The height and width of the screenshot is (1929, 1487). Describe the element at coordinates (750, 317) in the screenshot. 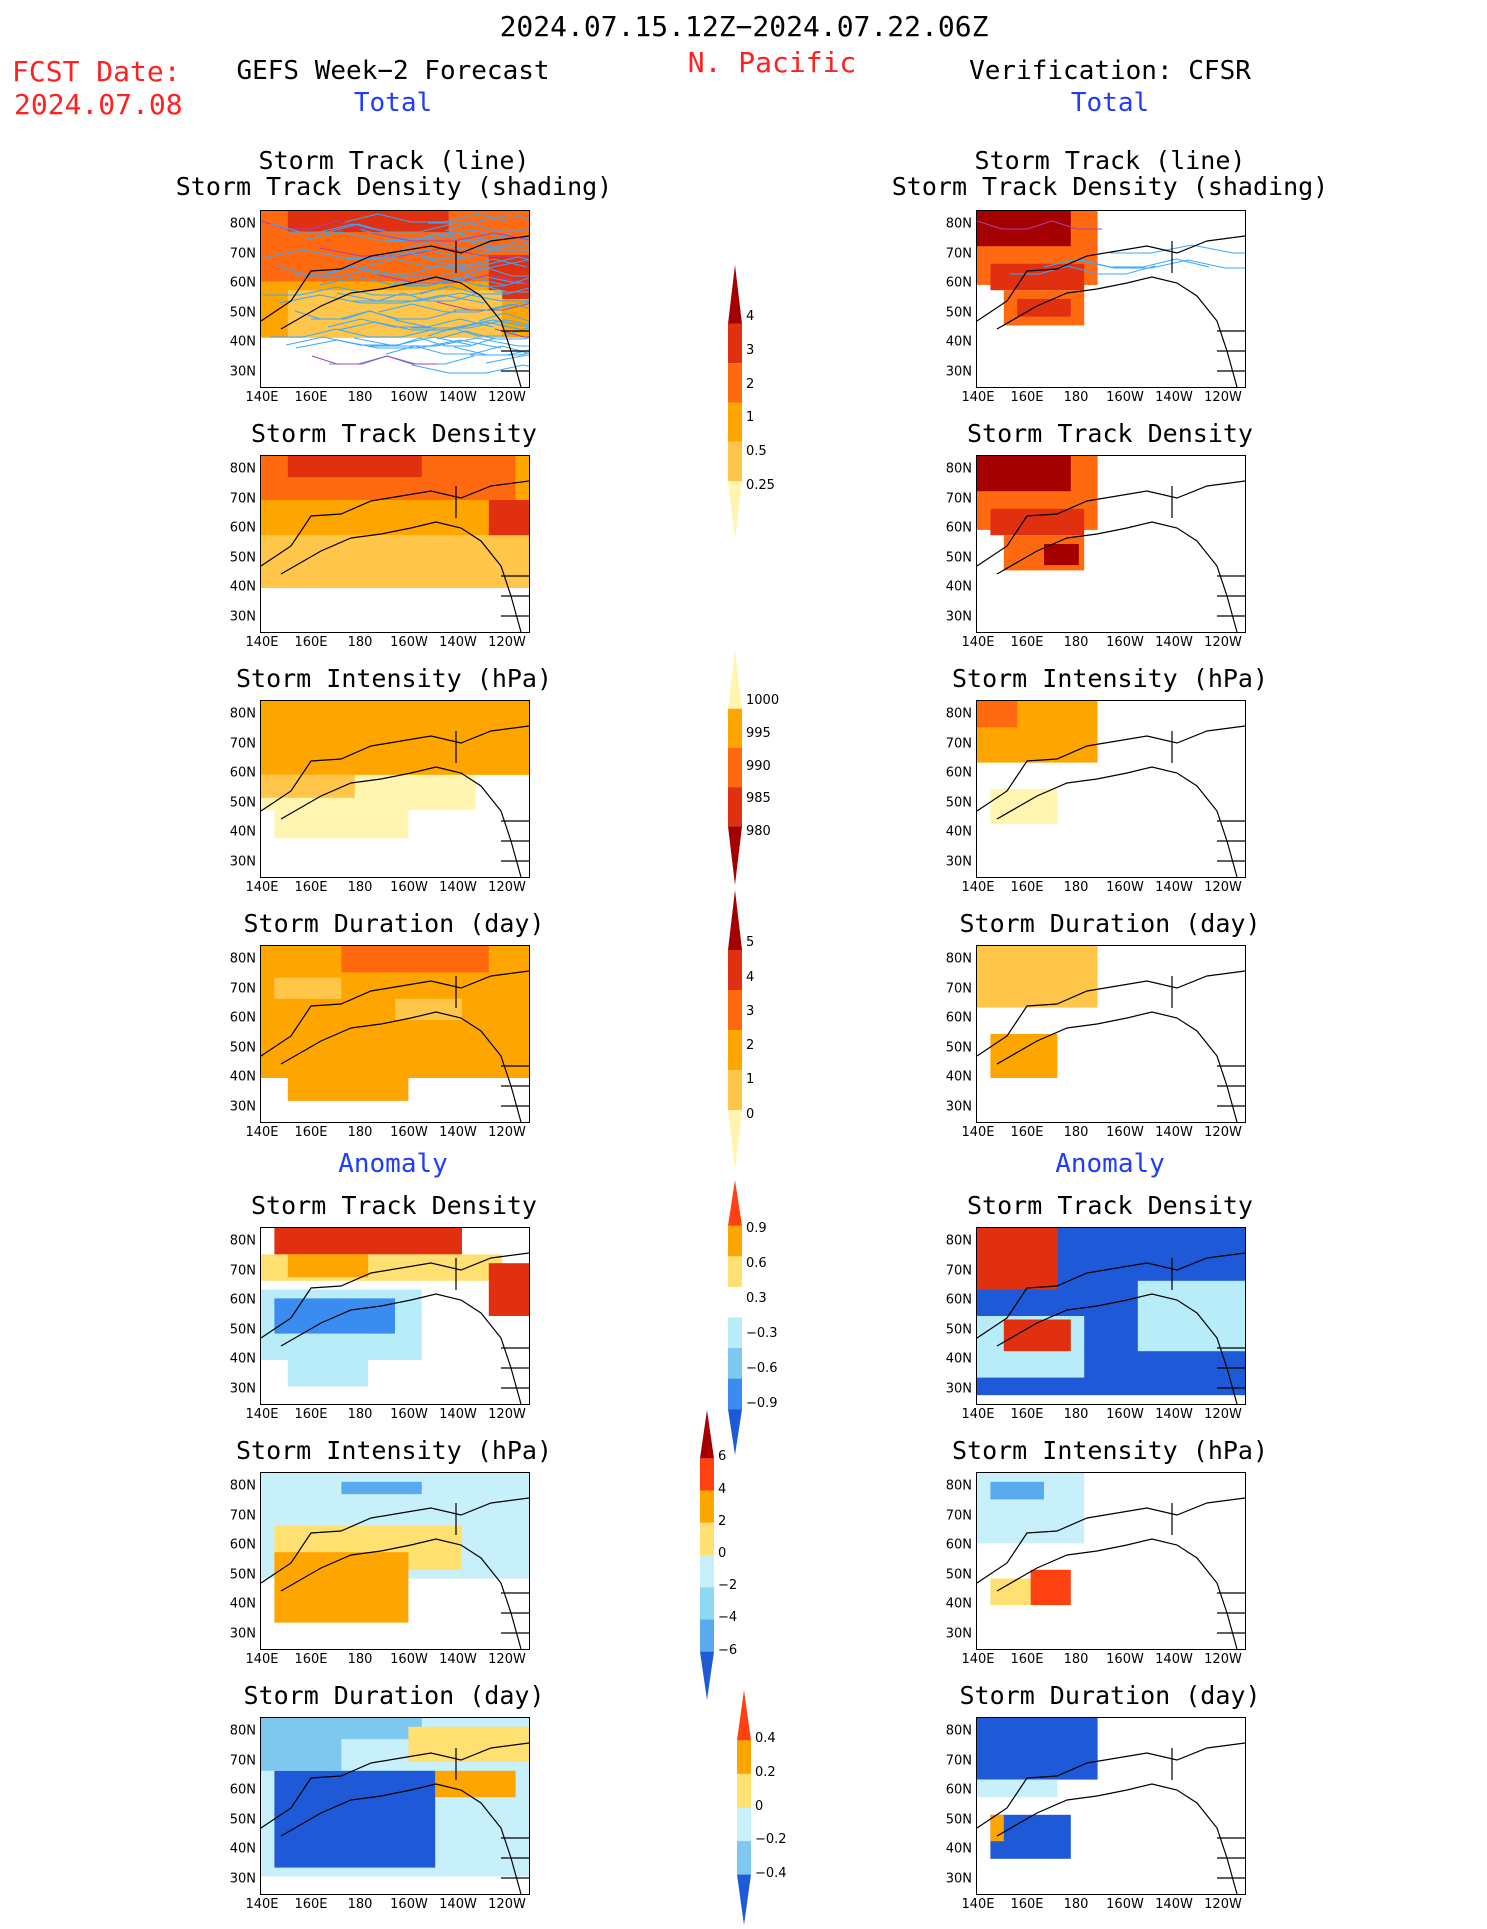

I see `colorbar-tick-label: 4` at that location.